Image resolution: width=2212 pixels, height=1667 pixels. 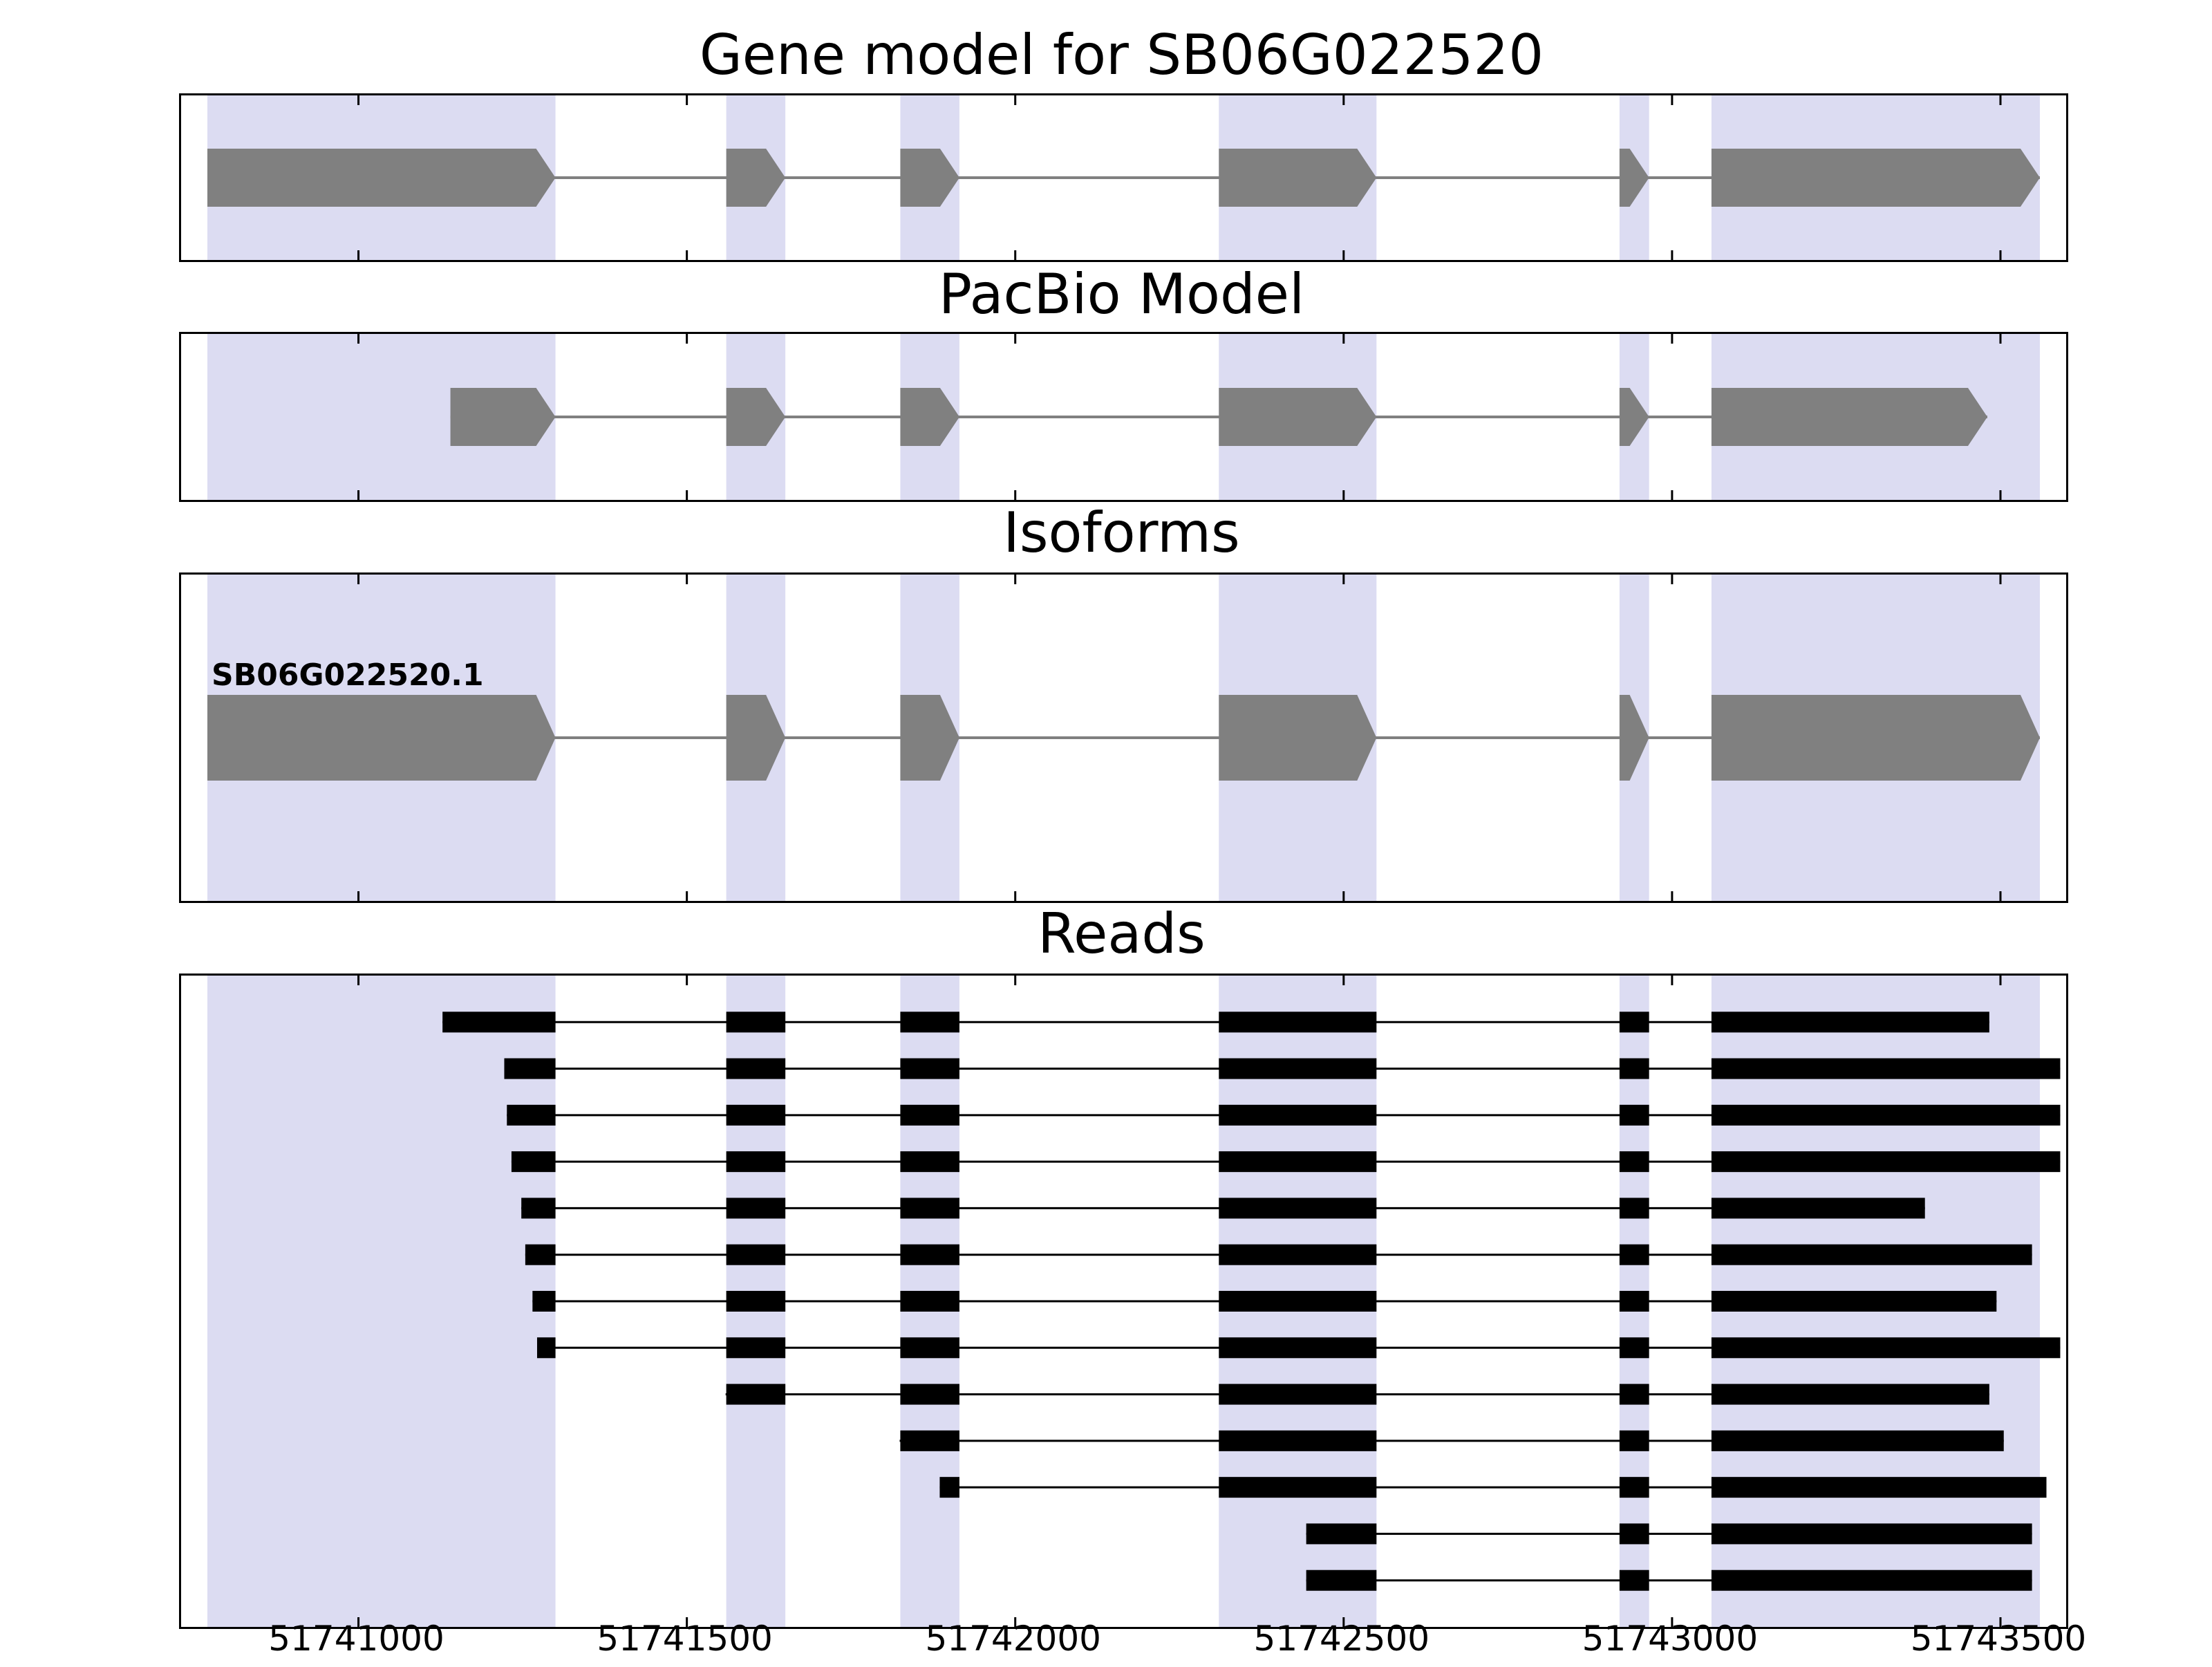 What do you see at coordinates (348, 675) in the screenshot?
I see `isoform-label: SB06G022520.1` at bounding box center [348, 675].